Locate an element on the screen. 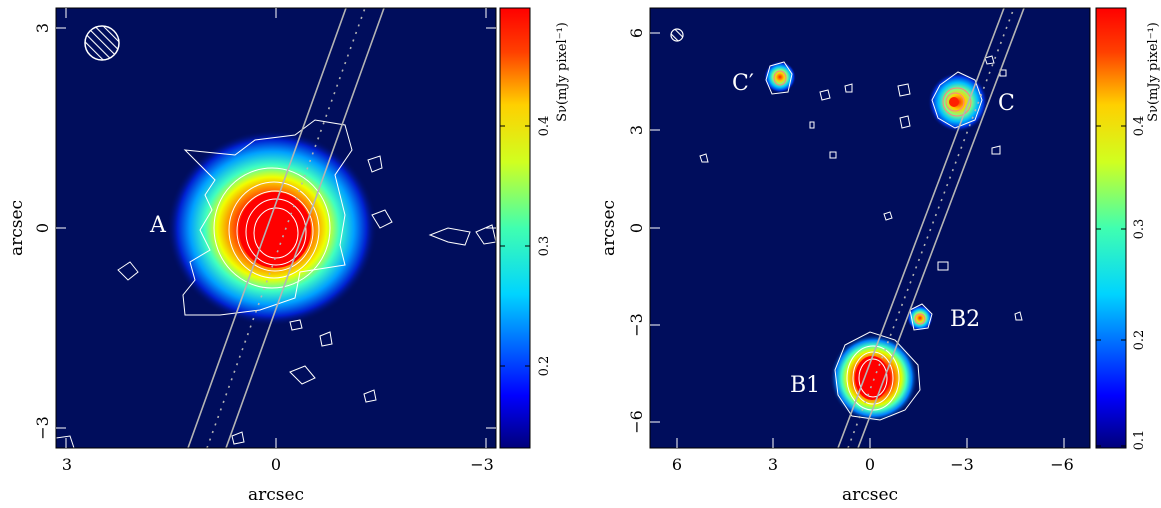 This screenshot has height=508, width=1161. source-label-b2: B2 is located at coordinates (965, 319).